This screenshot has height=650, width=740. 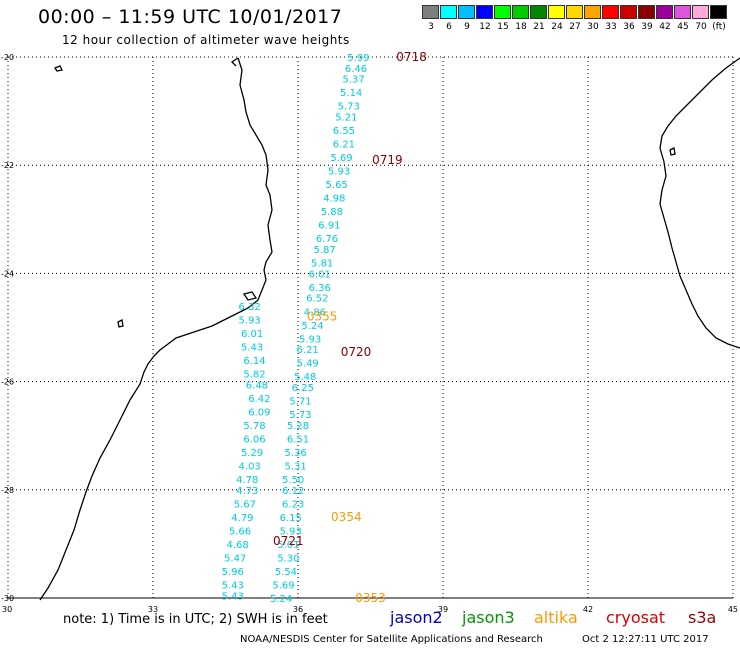 What do you see at coordinates (58, 68) in the screenshot?
I see `island-north` at bounding box center [58, 68].